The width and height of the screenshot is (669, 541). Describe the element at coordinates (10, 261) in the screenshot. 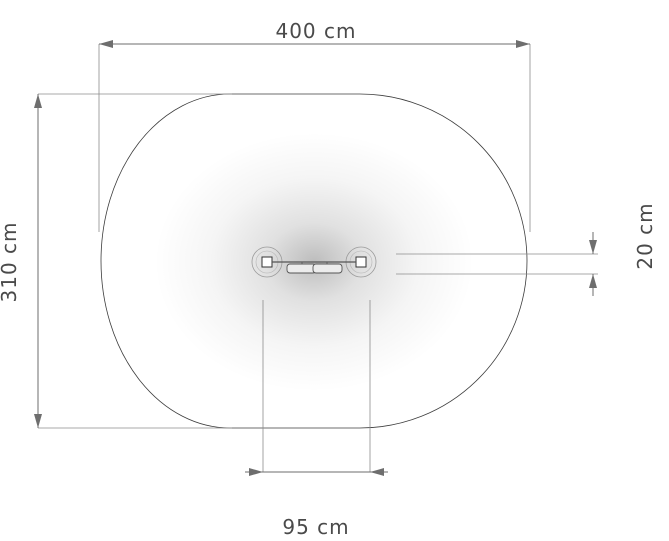

I see `depth-label: 310 cm` at that location.